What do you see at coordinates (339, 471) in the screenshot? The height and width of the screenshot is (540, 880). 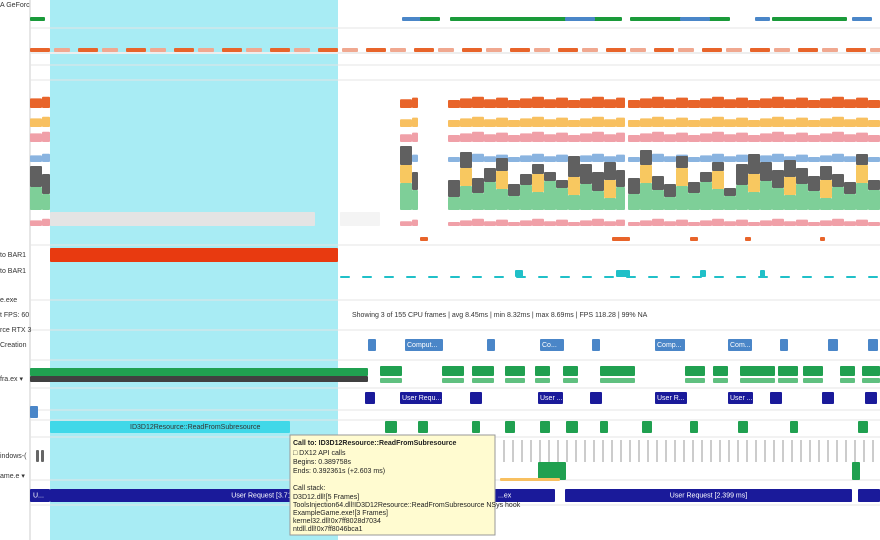 I see `tooltip-line: Ends: 0.392361s (+2.603 ms)` at bounding box center [339, 471].